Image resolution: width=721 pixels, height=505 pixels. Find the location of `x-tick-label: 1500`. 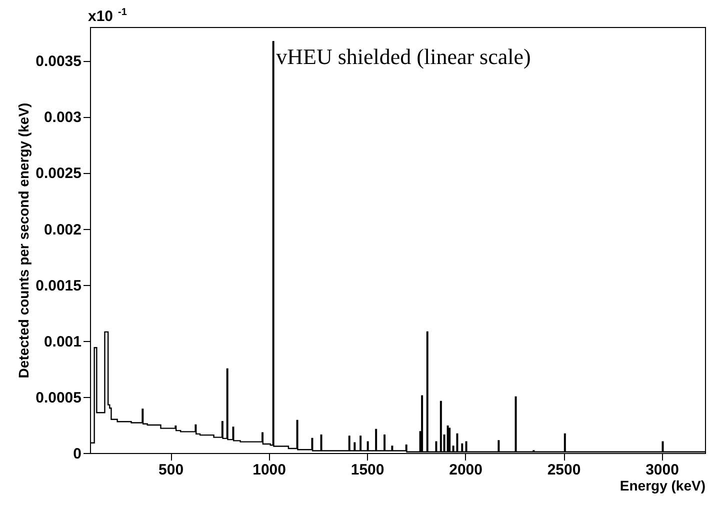

x-tick-label: 1500 is located at coordinates (367, 470).